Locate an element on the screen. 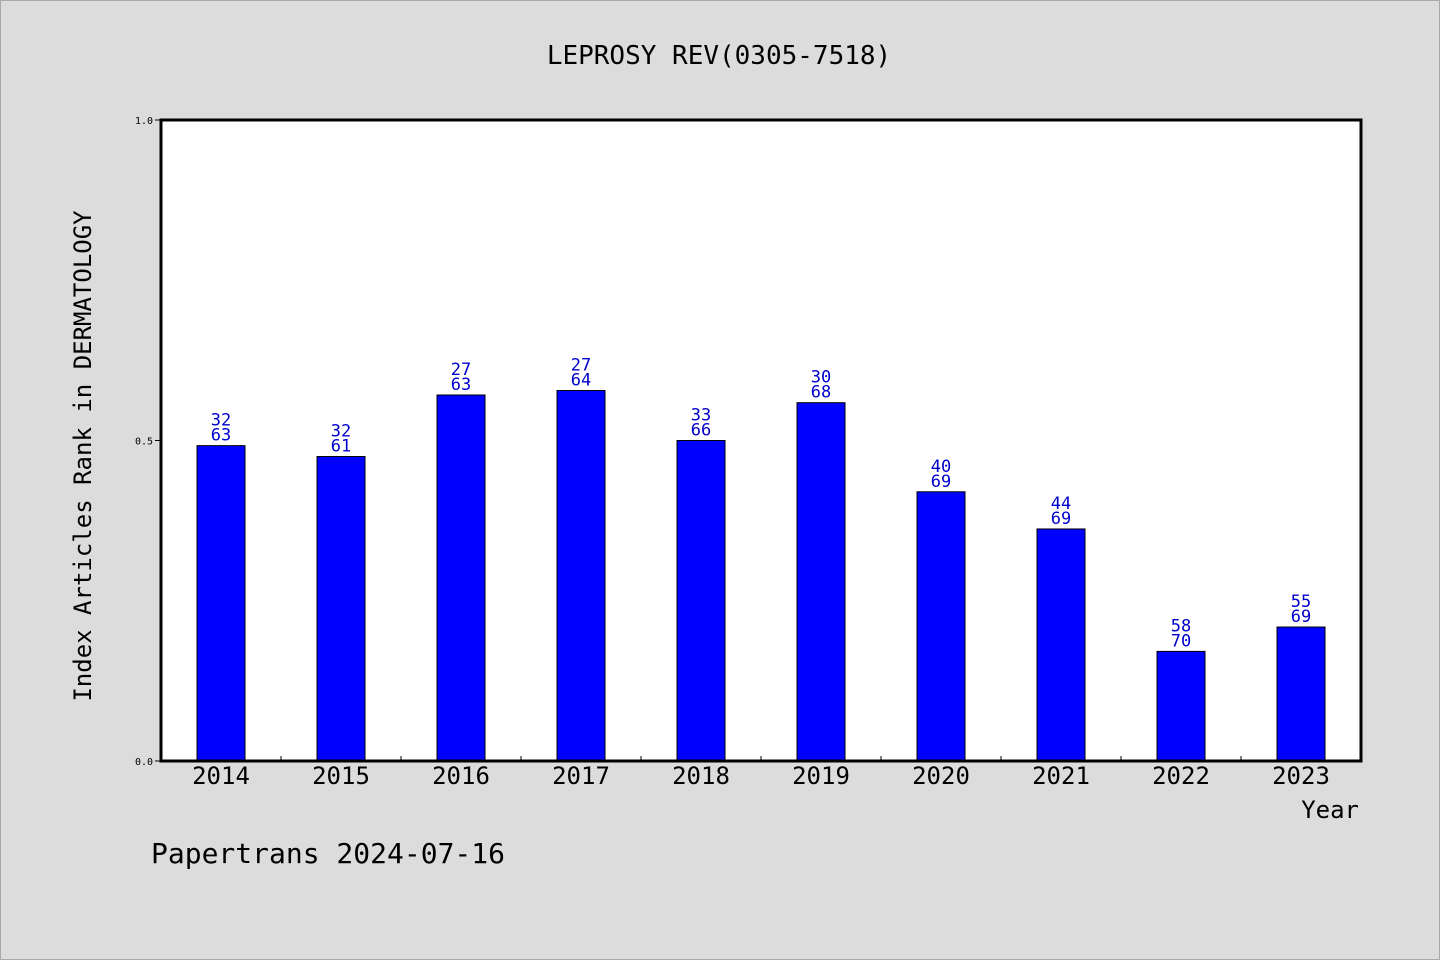  bar-2015 is located at coordinates (341, 609).